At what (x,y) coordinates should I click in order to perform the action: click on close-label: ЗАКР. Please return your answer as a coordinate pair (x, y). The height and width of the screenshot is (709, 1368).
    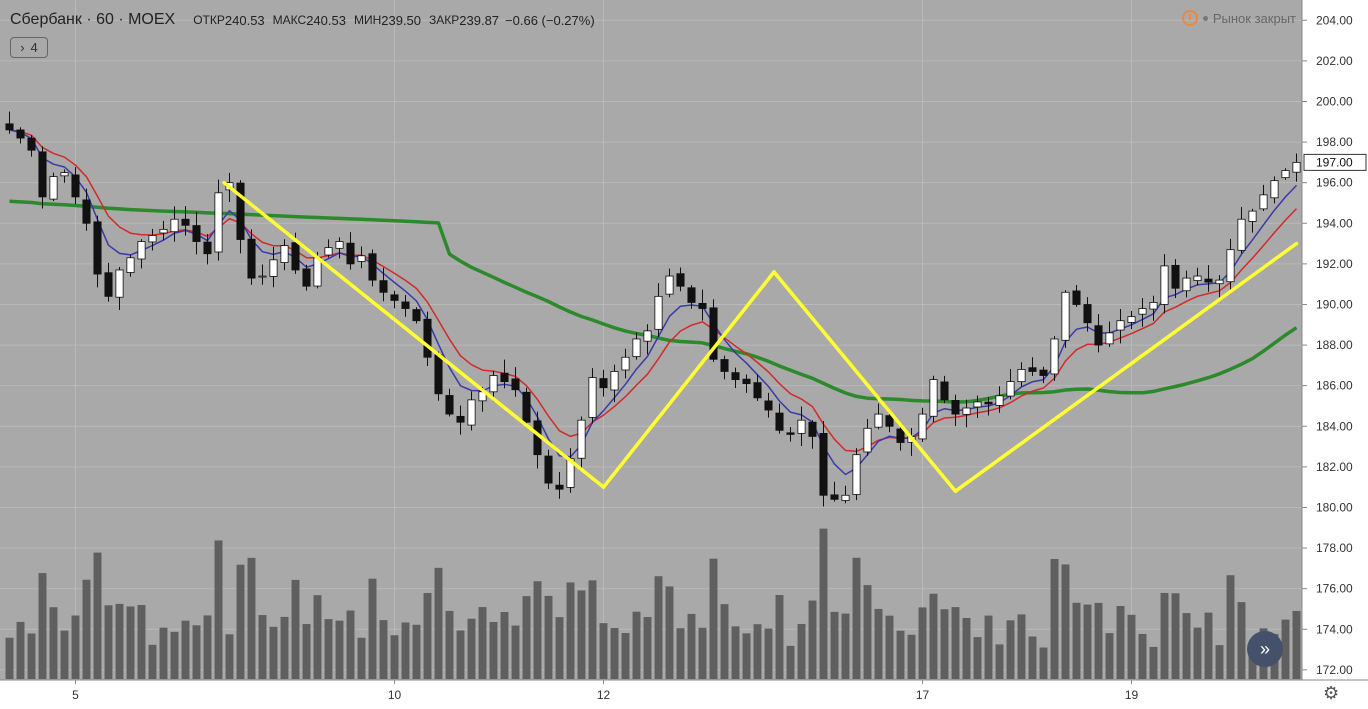
    Looking at the image, I should click on (444, 20).